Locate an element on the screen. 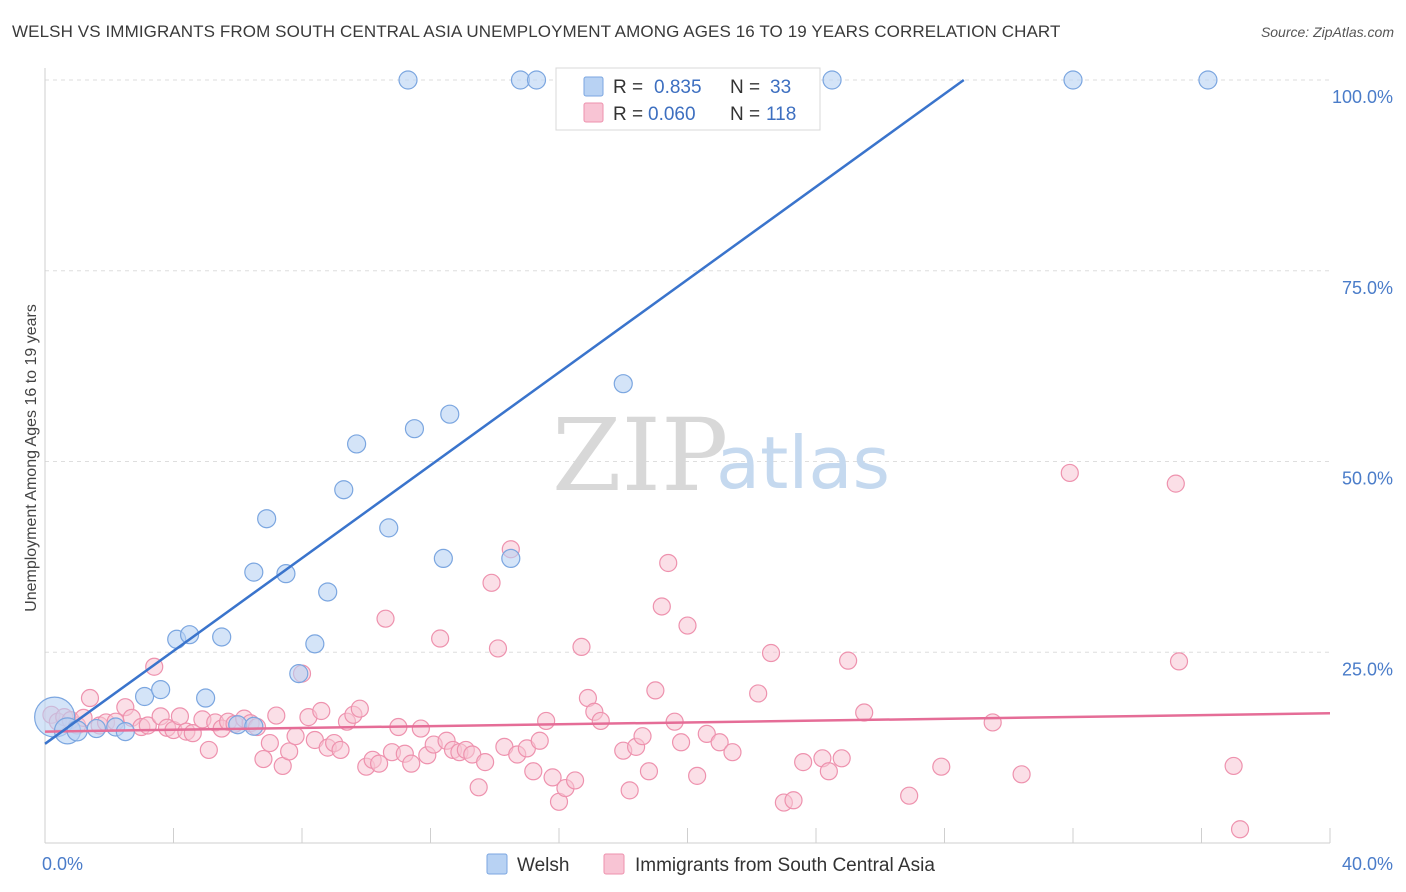 This screenshot has width=1406, height=892. x-tick-labels: 0.0% 40.0% is located at coordinates (717, 864).